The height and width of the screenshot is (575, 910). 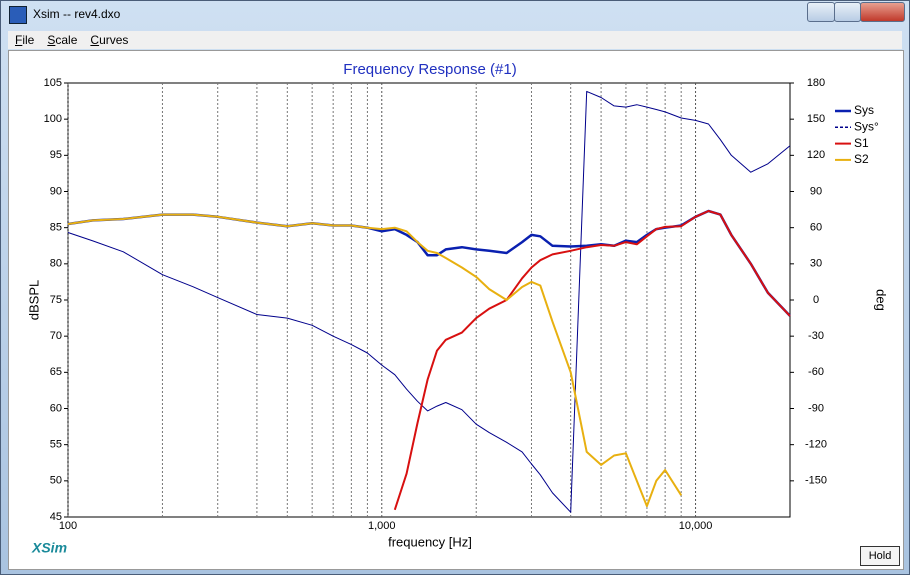 What do you see at coordinates (56, 445) in the screenshot?
I see `y-tick-label: 55` at bounding box center [56, 445].